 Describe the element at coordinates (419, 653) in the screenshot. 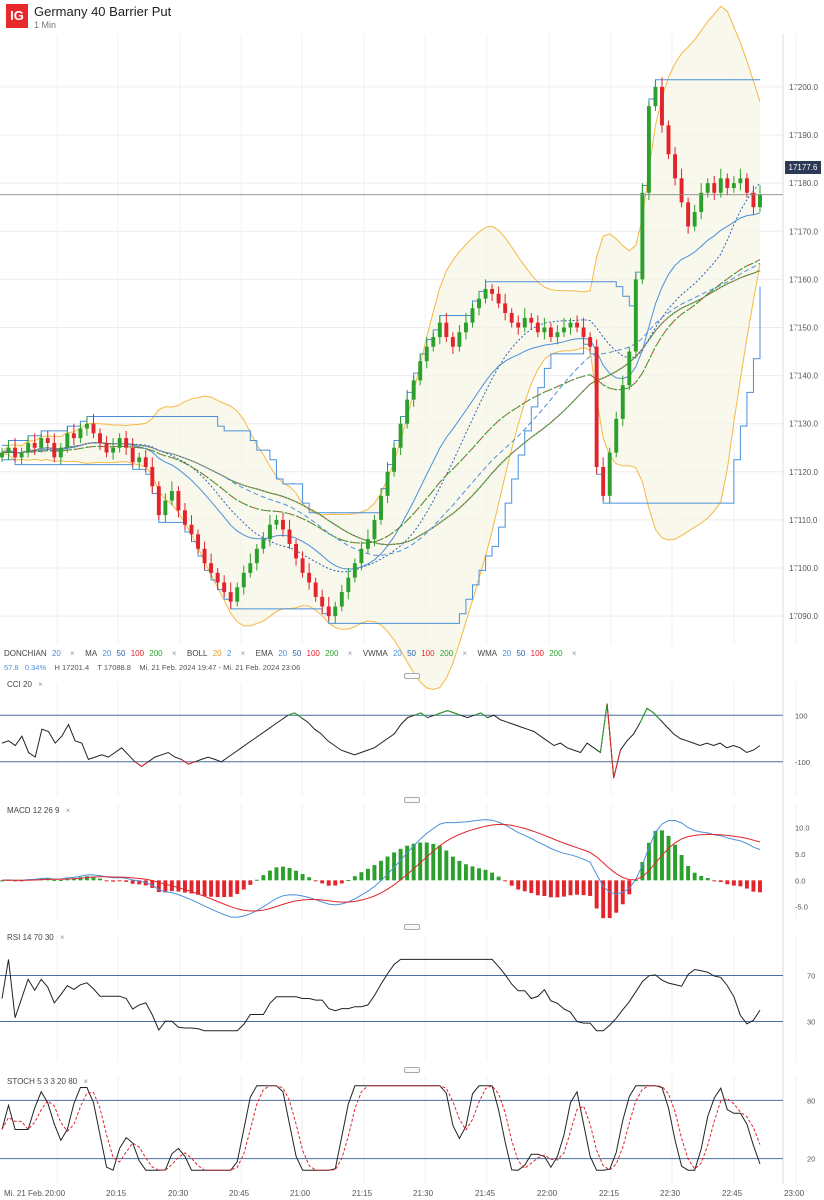

I see `legend-vwma: VWMA 20 50 100 200 ×` at that location.